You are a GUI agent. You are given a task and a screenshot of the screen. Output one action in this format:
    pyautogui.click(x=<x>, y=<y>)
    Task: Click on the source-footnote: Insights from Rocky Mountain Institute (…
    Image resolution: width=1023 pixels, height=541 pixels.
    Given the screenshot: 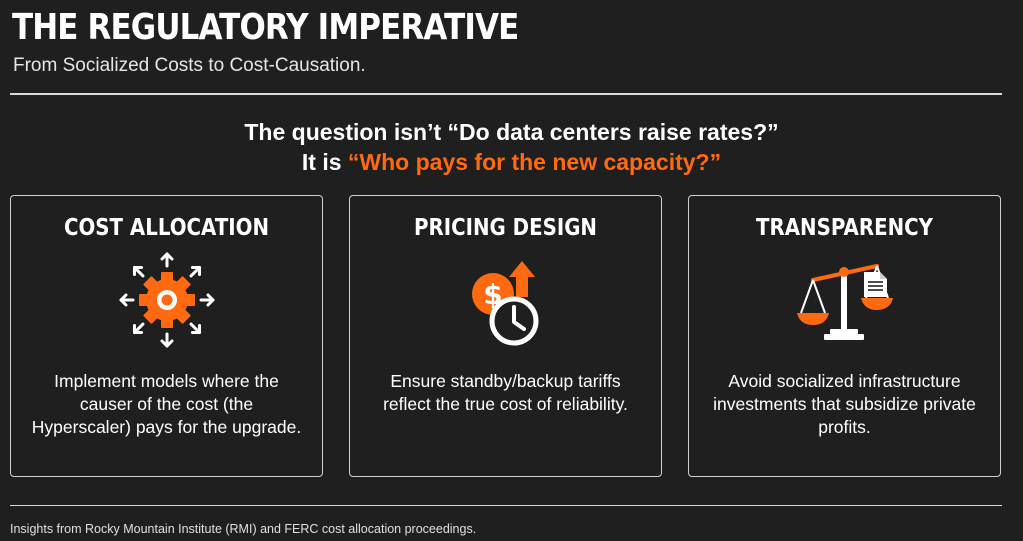 What is the action you would take?
    pyautogui.click(x=243, y=529)
    